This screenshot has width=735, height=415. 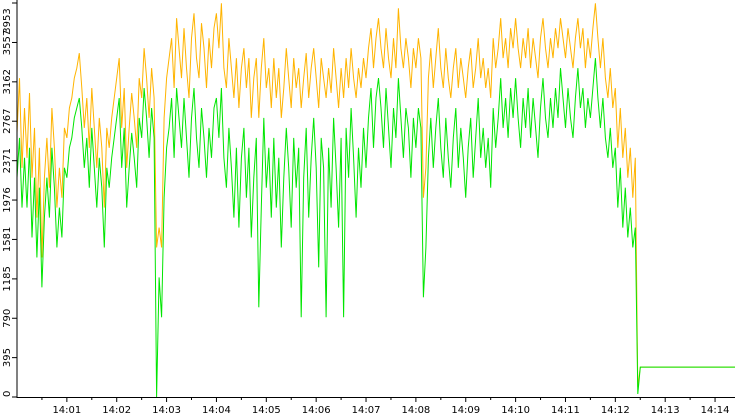 What do you see at coordinates (415, 410) in the screenshot?
I see `x-tick-label: 14:08` at bounding box center [415, 410].